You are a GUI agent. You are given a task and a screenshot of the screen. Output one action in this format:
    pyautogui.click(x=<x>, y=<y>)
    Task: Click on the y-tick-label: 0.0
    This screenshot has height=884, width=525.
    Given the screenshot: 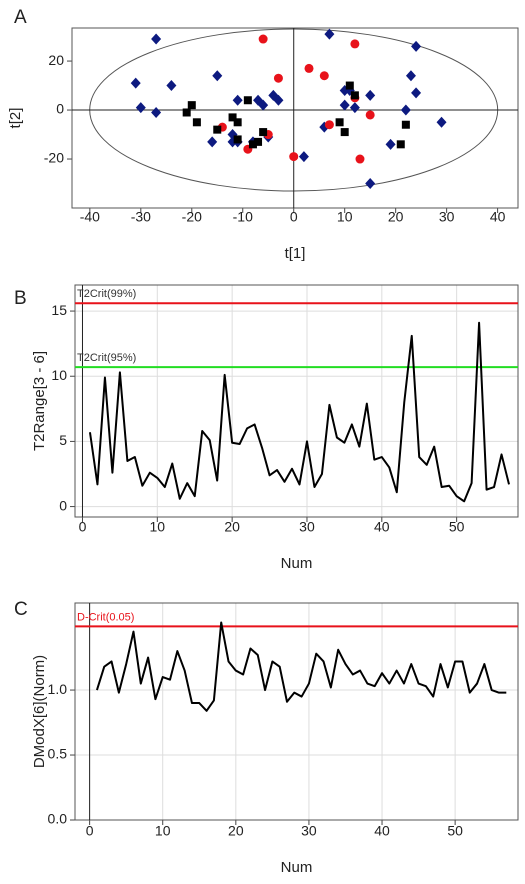 What is the action you would take?
    pyautogui.click(x=58, y=819)
    